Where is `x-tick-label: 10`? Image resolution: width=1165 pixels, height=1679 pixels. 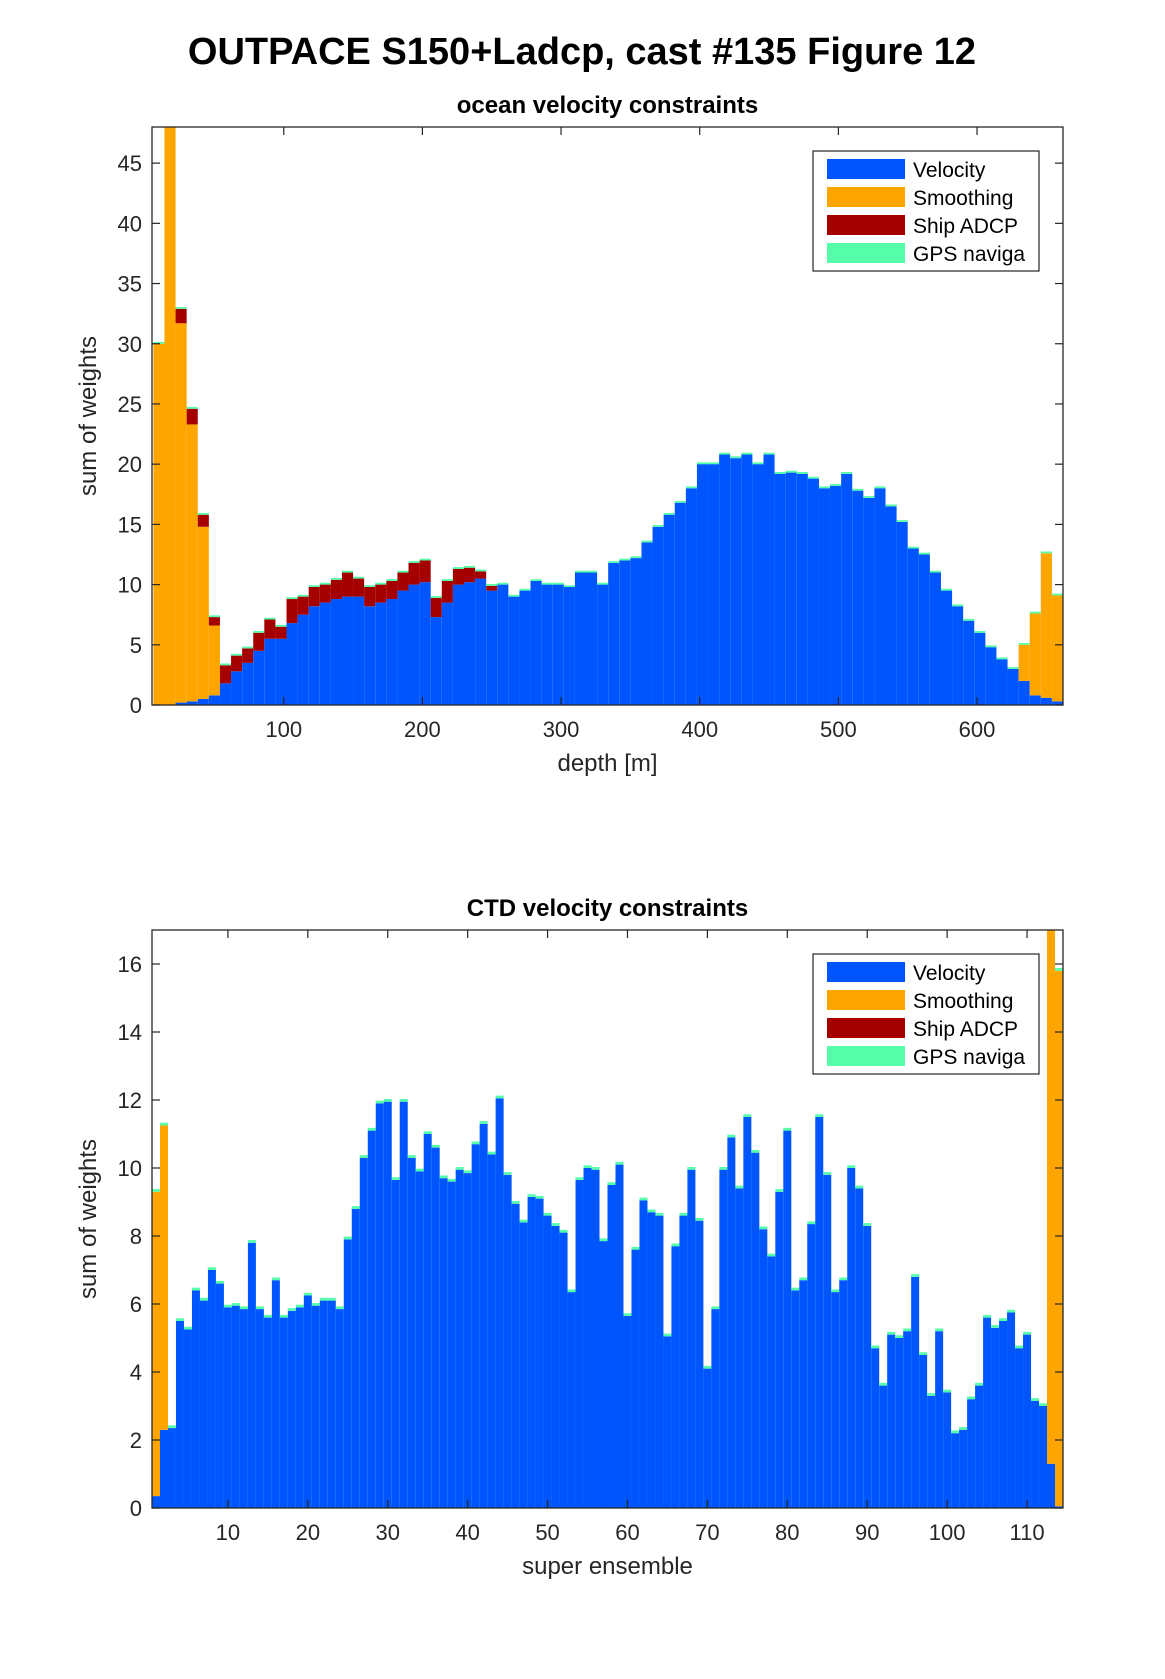 x-tick-label: 10 is located at coordinates (228, 1532).